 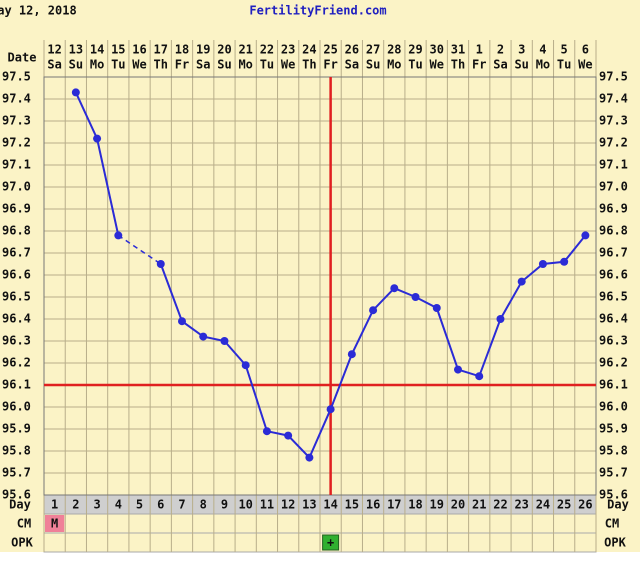 What do you see at coordinates (613, 187) in the screenshot?
I see `y-tick-label-right: 97.0` at bounding box center [613, 187].